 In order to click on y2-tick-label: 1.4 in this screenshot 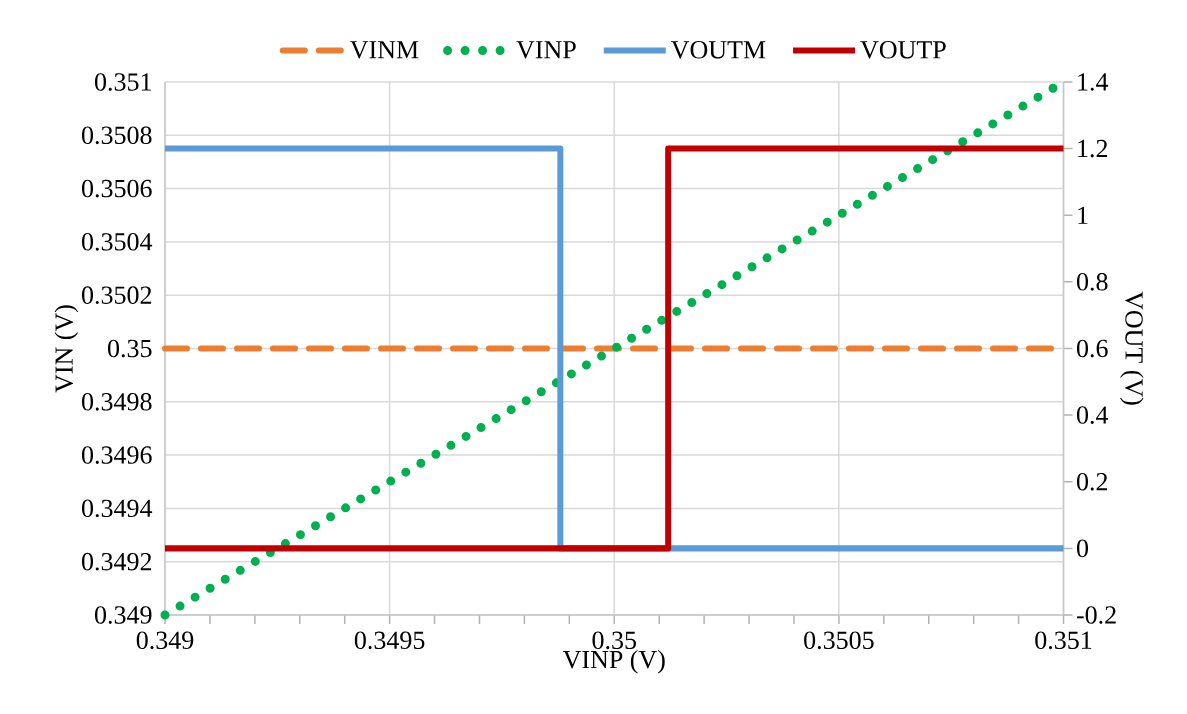, I will do `click(1093, 82)`.